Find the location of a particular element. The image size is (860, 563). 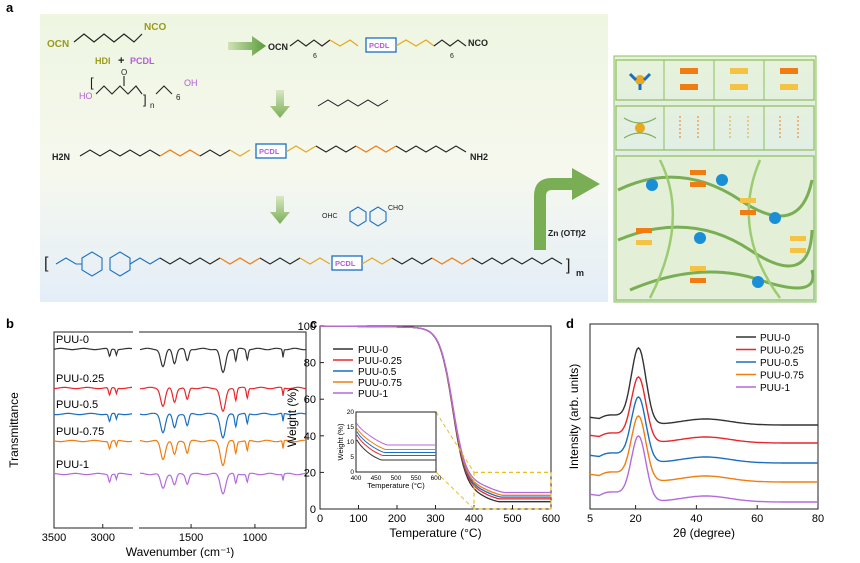

x-tick-label: 300 is located at coordinates (435, 519).